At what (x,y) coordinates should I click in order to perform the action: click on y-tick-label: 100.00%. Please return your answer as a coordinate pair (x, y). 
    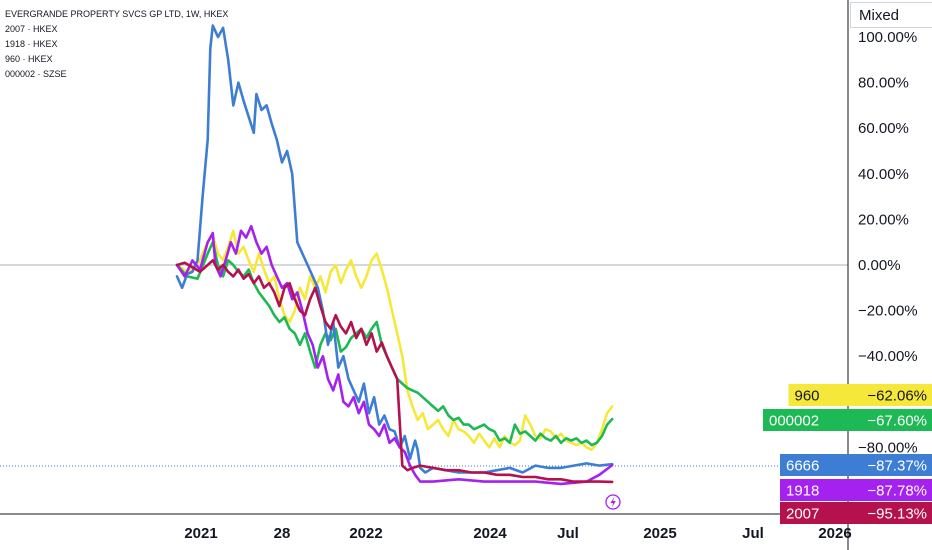
    Looking at the image, I should click on (887, 37).